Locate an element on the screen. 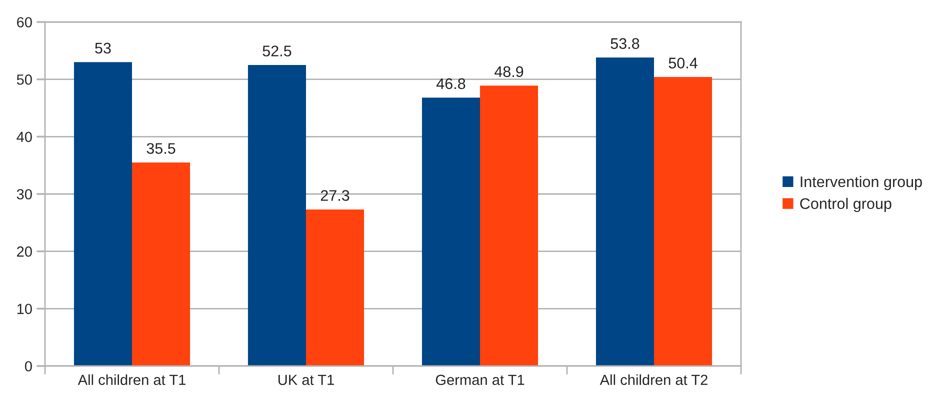 The image size is (943, 400). x-tick-label: All children at T1 is located at coordinates (132, 380).